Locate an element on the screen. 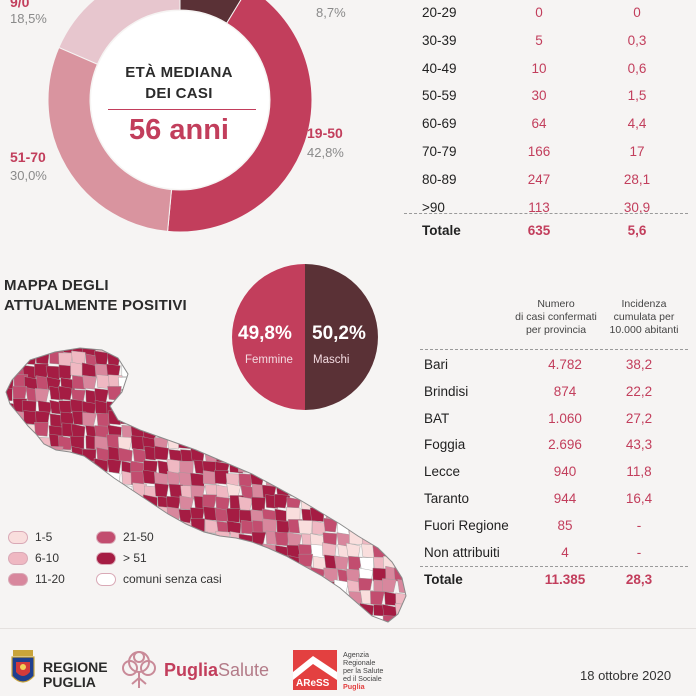 This screenshot has width=696, height=696. age-cell-cases: 166 is located at coordinates (539, 151).